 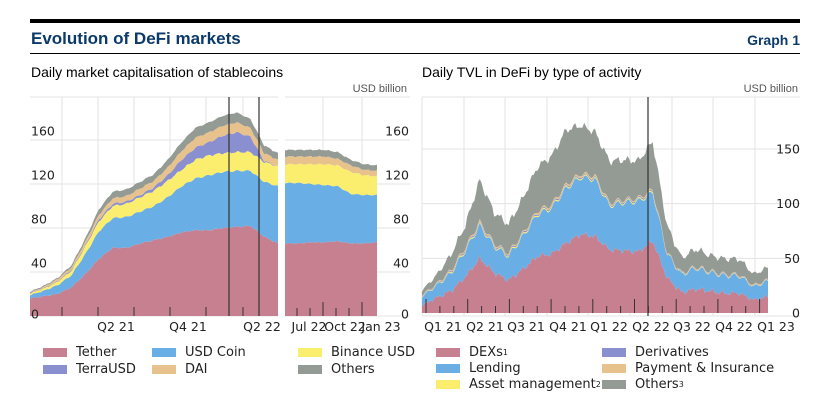 I want to click on x-tick-label: Q1 23, so click(x=776, y=326).